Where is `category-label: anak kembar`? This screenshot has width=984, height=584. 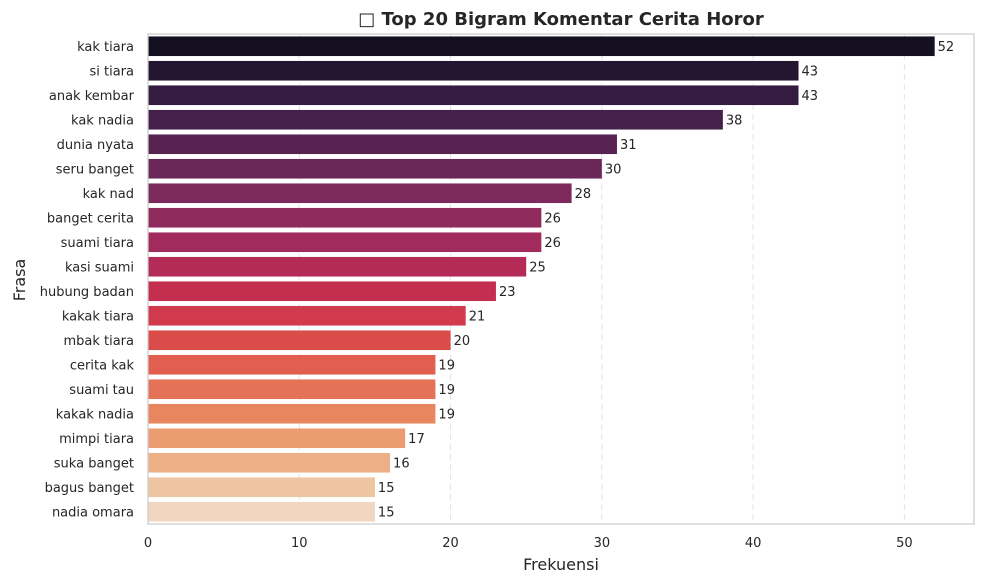 category-label: anak kembar is located at coordinates (92, 96).